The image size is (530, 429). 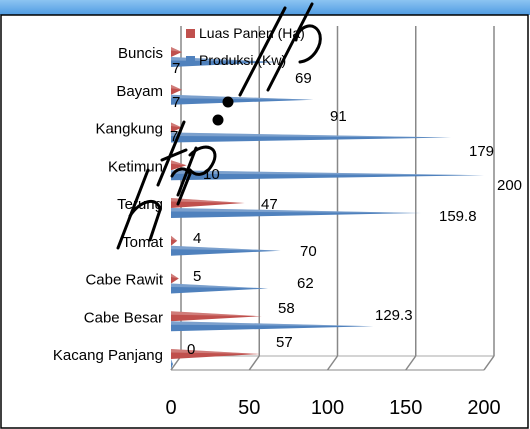 I want to click on data-label-produksi: 0, so click(x=191, y=349).